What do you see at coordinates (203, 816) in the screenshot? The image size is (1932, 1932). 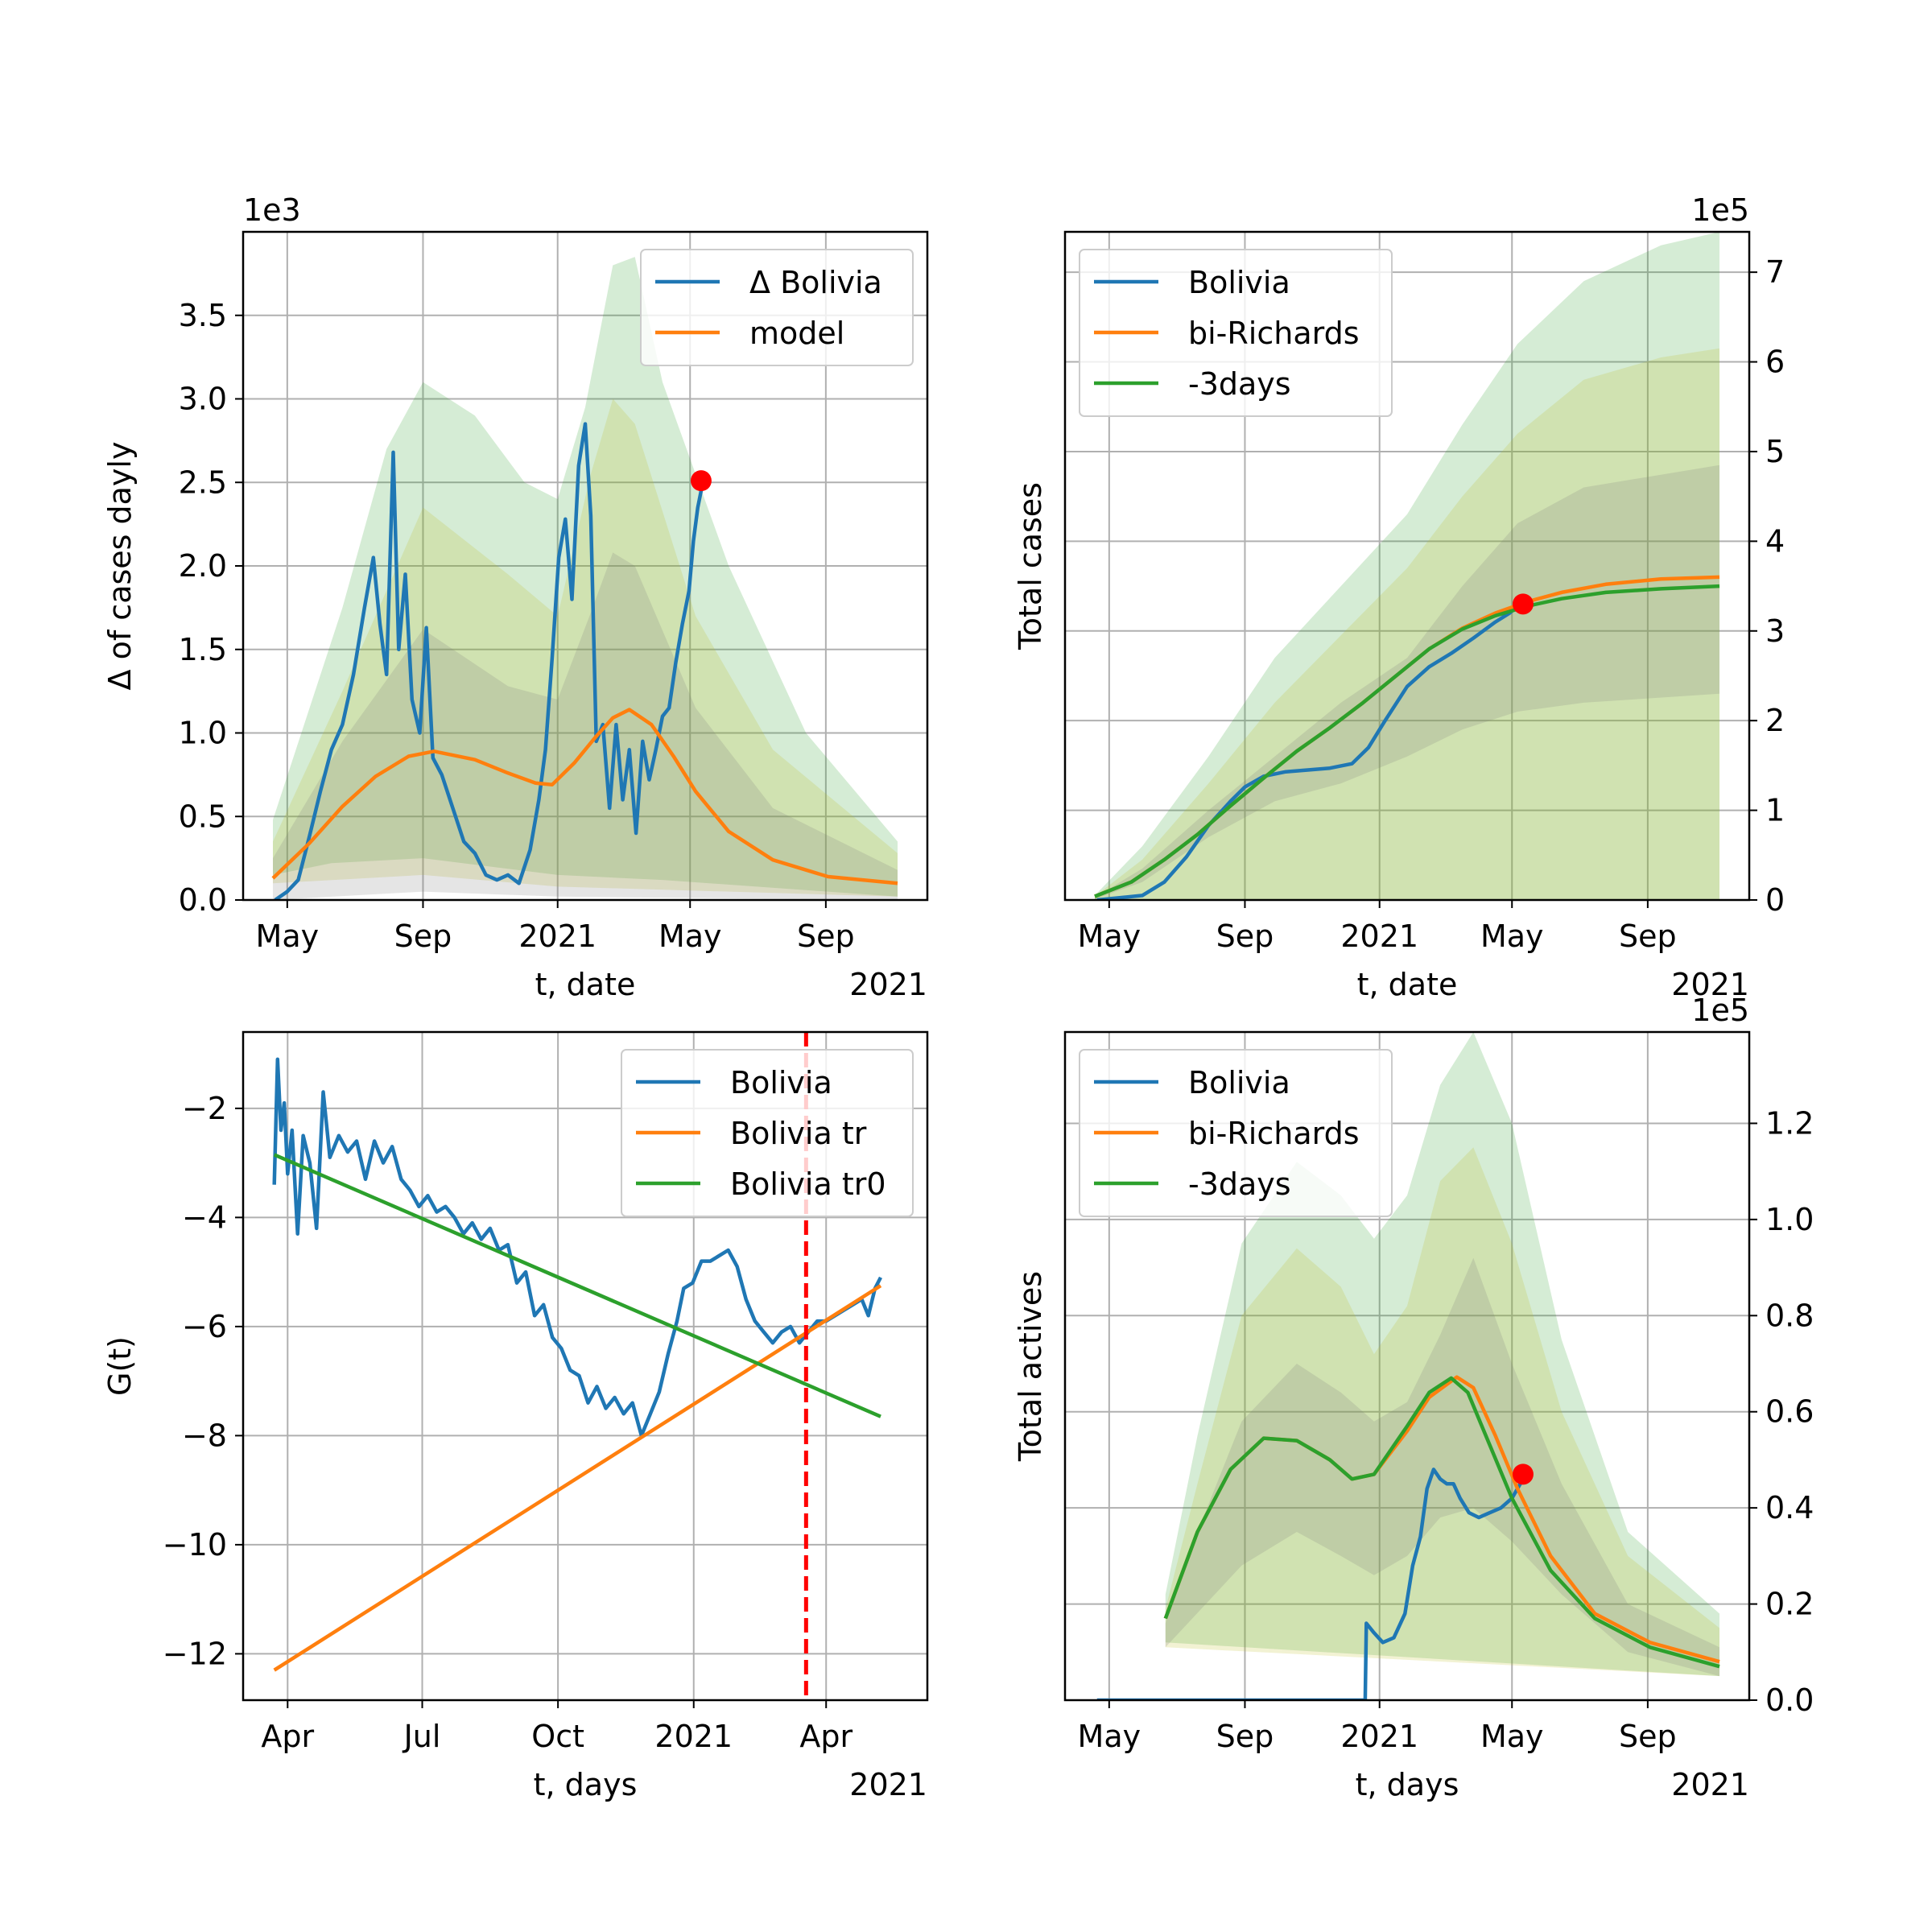 I see `y-tick-label: 0.5` at bounding box center [203, 816].